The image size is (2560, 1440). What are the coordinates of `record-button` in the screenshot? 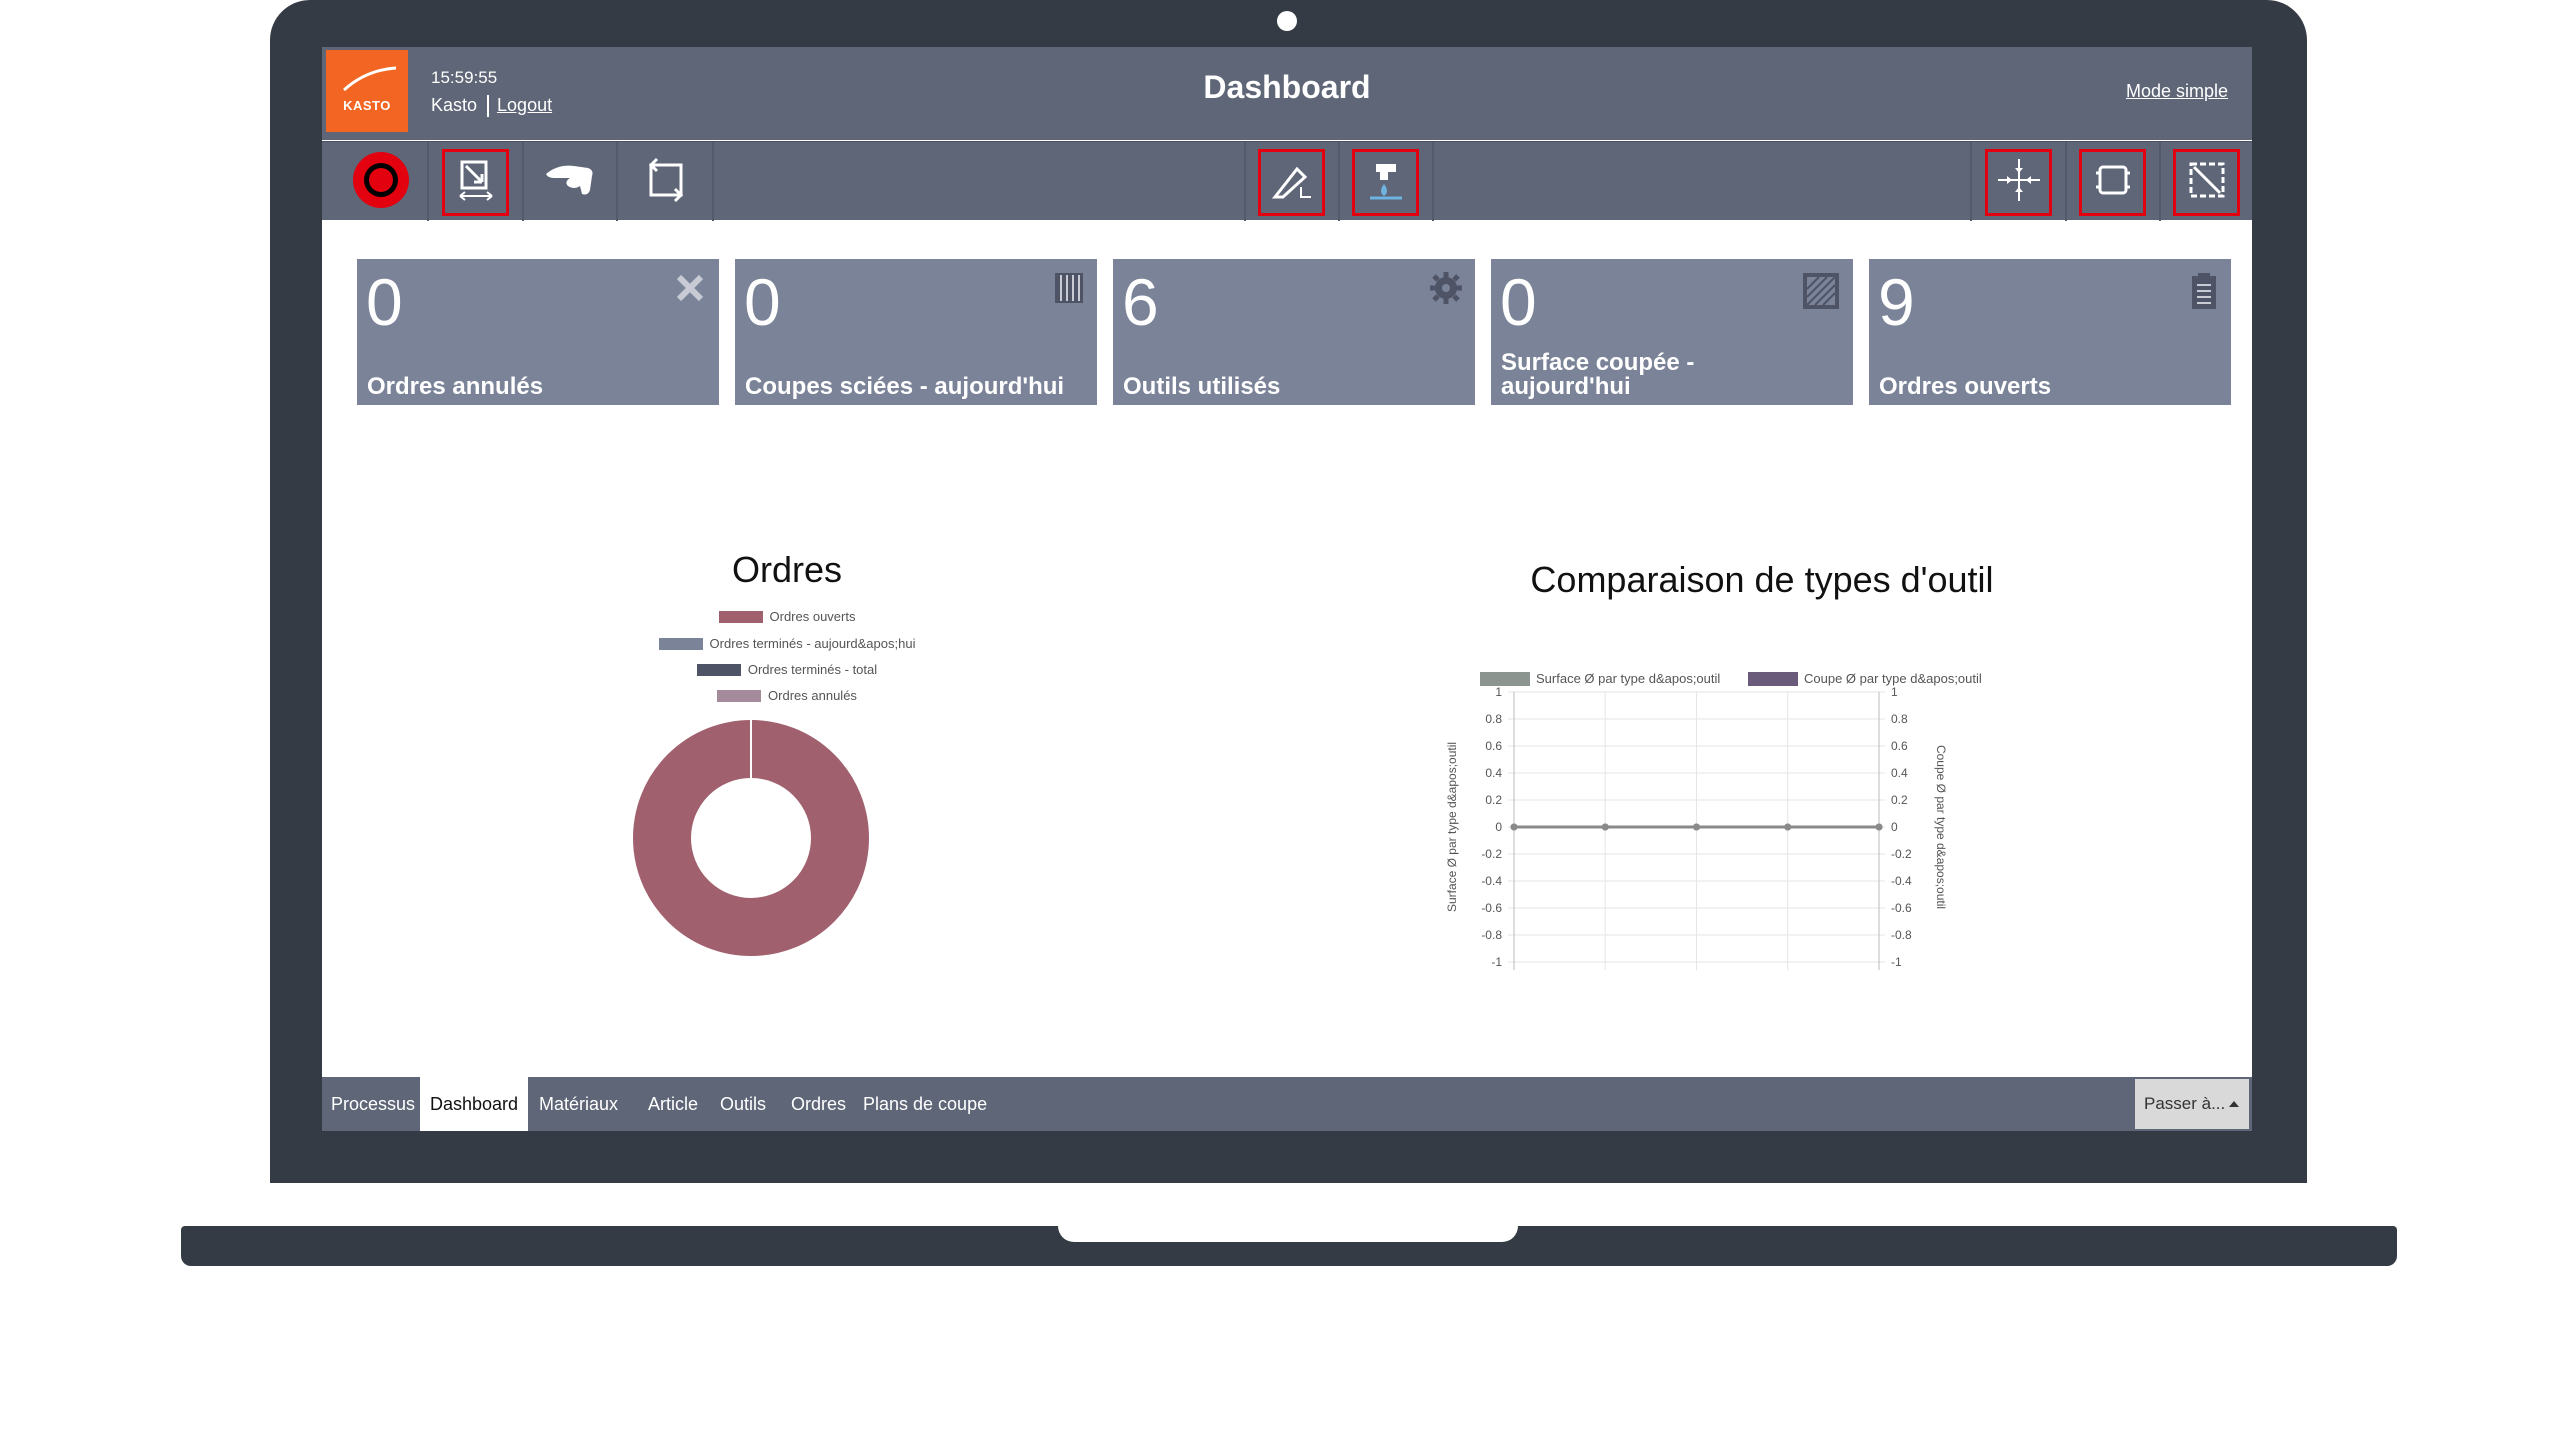 It's located at (380, 182).